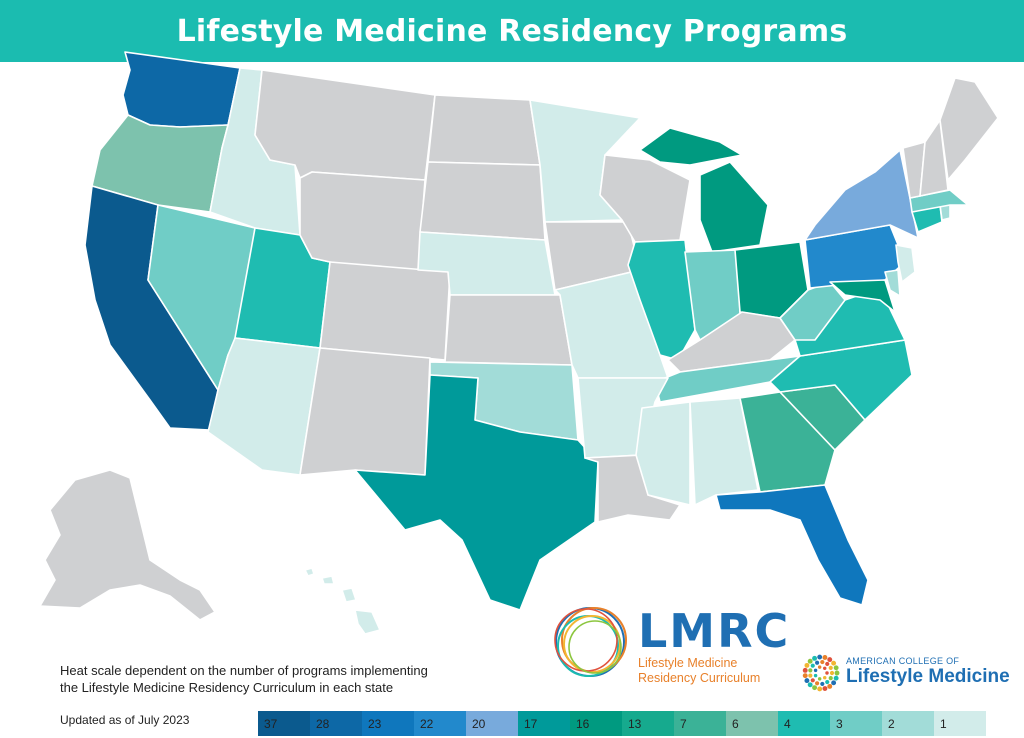 This screenshot has width=1024, height=738. Describe the element at coordinates (969, 129) in the screenshot. I see `state-maine` at that location.